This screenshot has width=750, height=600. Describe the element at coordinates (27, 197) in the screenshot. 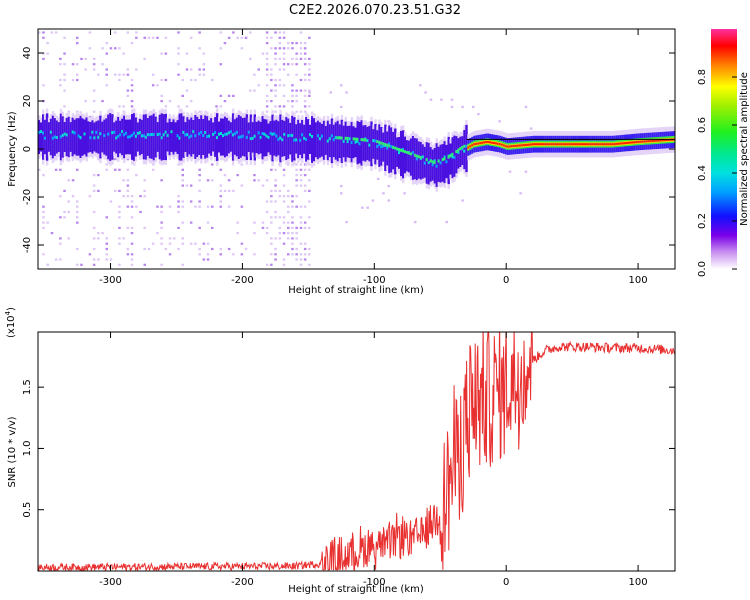

I see `spectrogram-y-tick-label: -20` at that location.